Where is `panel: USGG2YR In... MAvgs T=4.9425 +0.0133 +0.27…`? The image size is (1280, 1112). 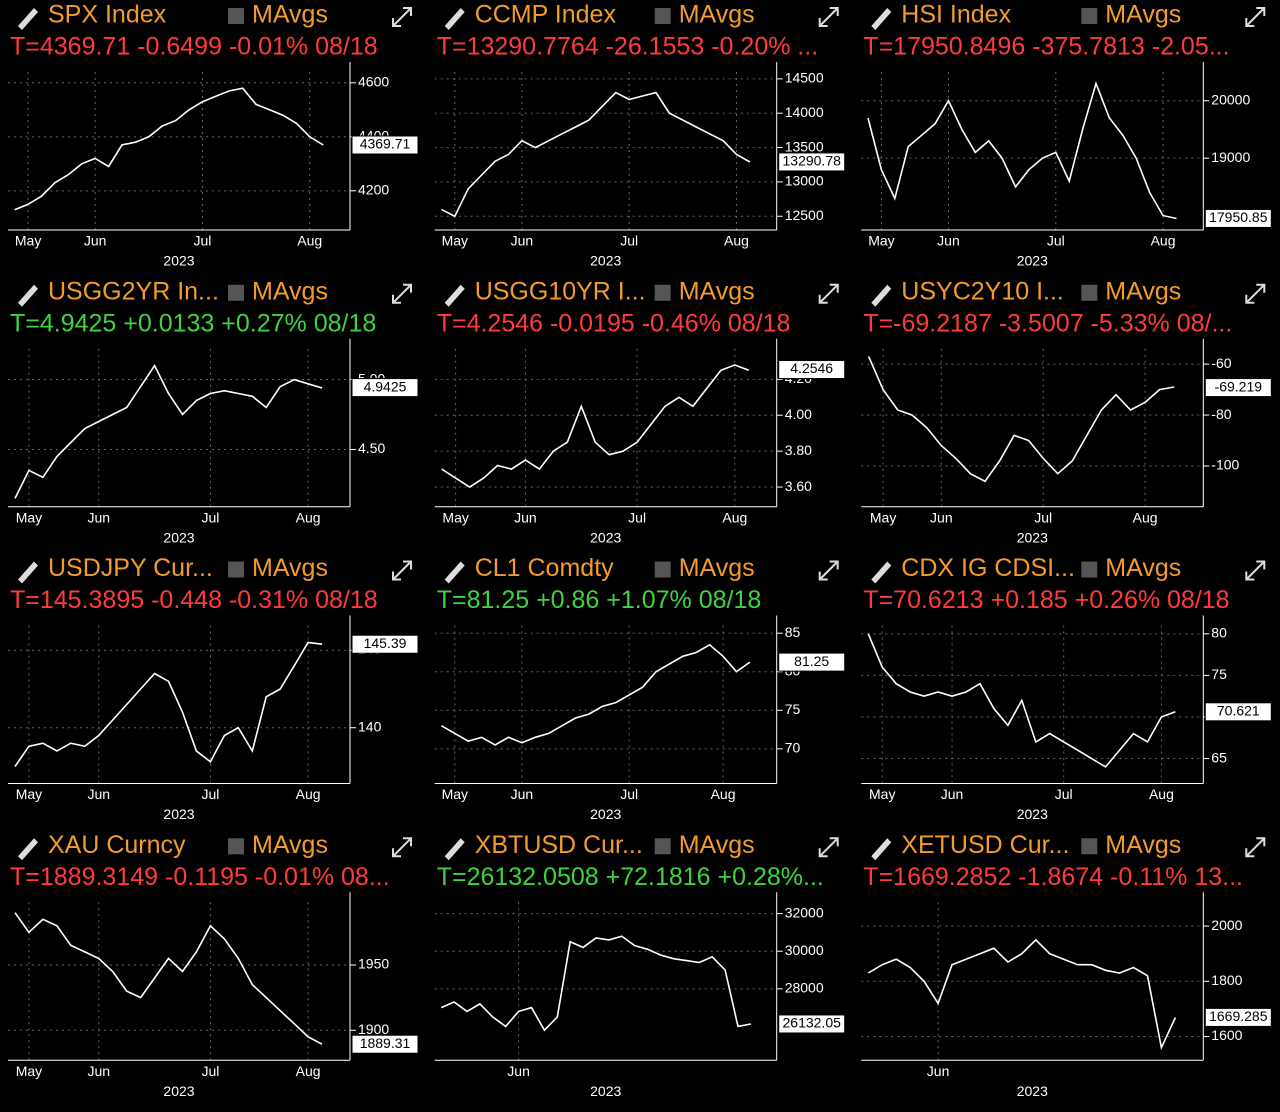 panel: USGG2YR In... MAvgs T=4.9425 +0.0133 +0.27… is located at coordinates (213, 411).